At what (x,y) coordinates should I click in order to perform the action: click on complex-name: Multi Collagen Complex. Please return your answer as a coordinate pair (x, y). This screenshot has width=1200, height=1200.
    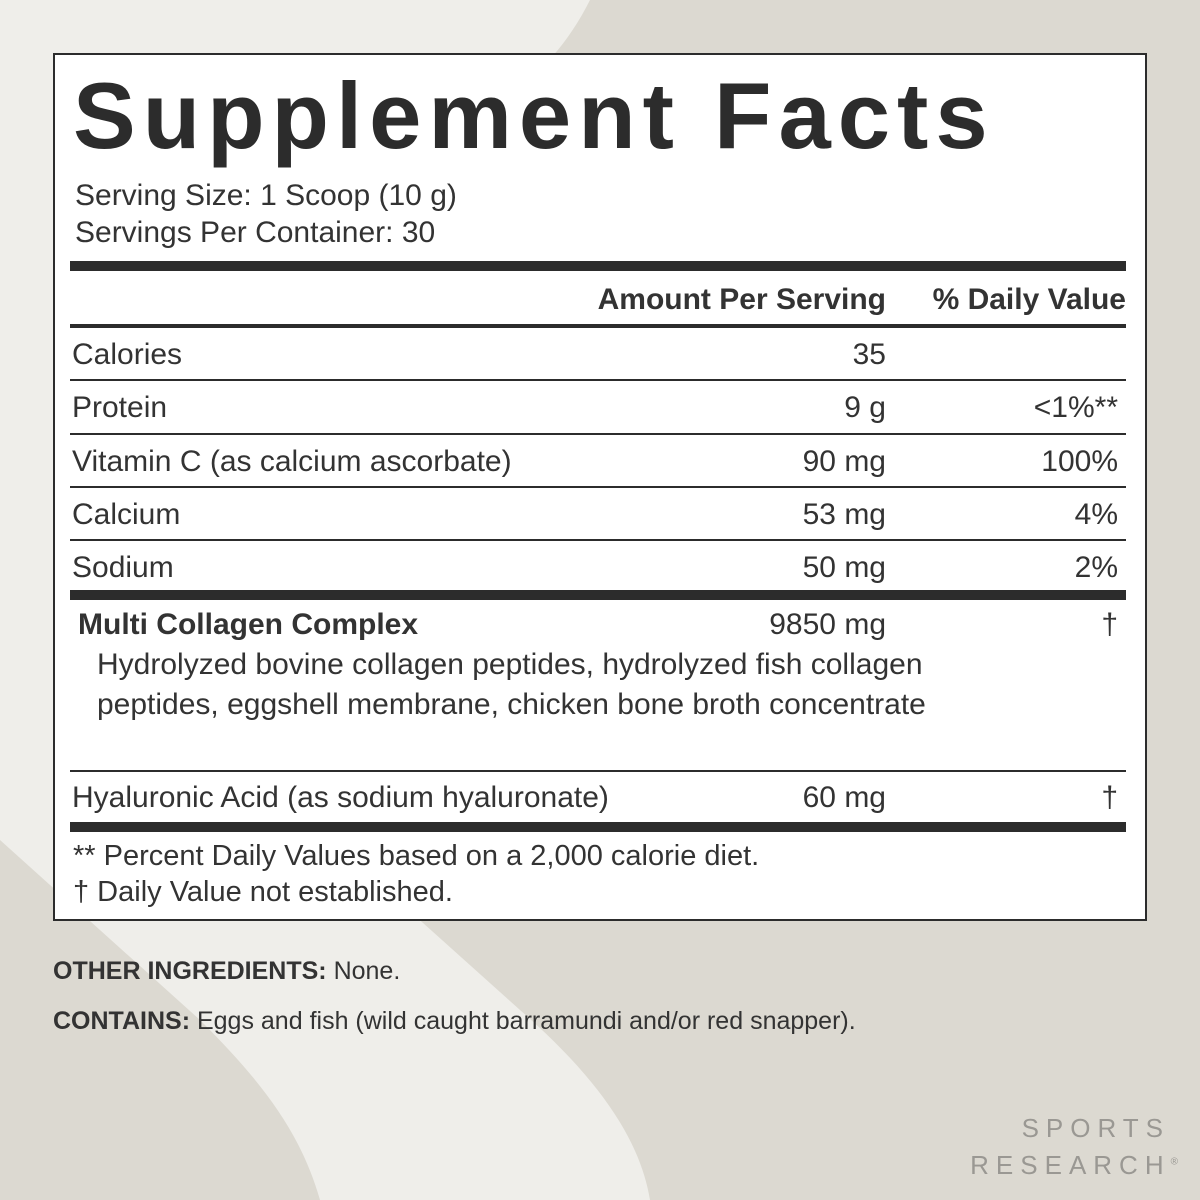
    Looking at the image, I should click on (248, 624).